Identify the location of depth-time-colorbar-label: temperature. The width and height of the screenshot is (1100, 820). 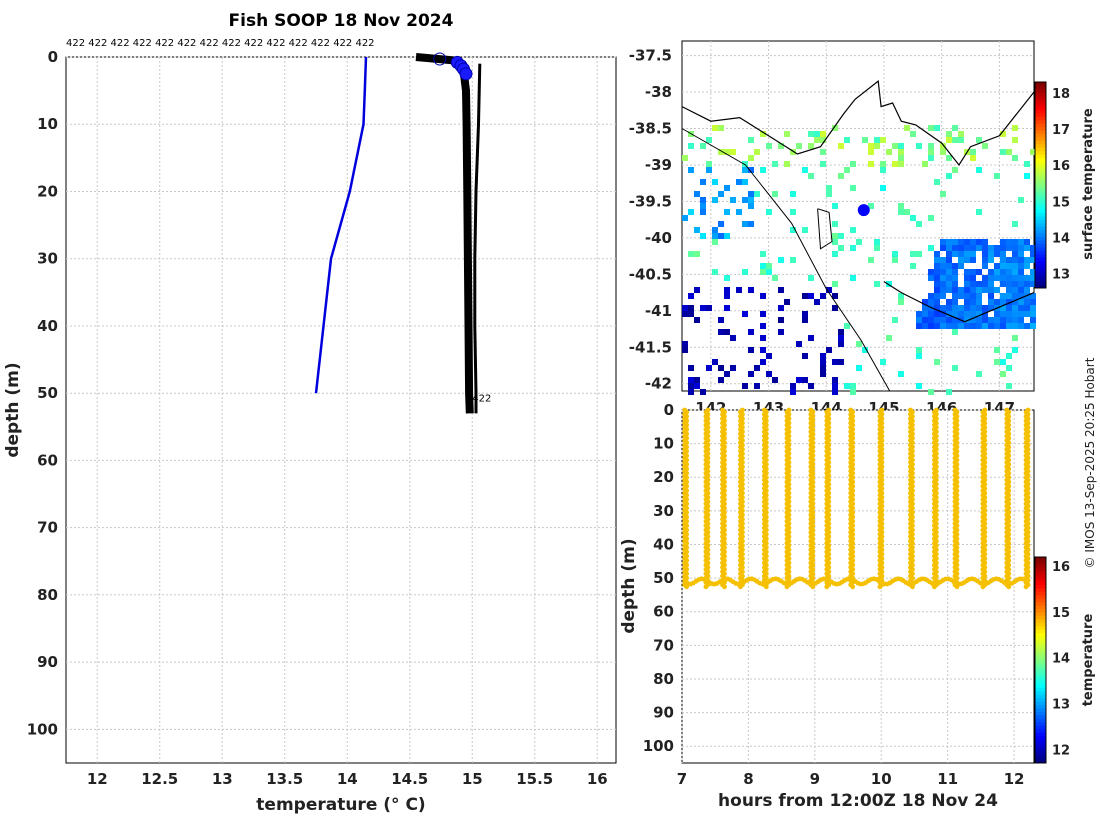
(1088, 660).